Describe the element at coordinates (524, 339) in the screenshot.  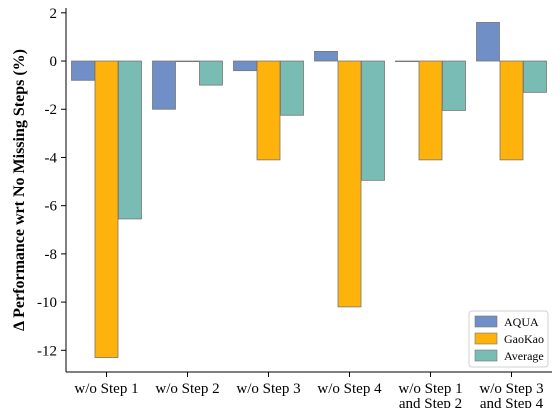
I see `legend-label-gaokao: GaoKao` at that location.